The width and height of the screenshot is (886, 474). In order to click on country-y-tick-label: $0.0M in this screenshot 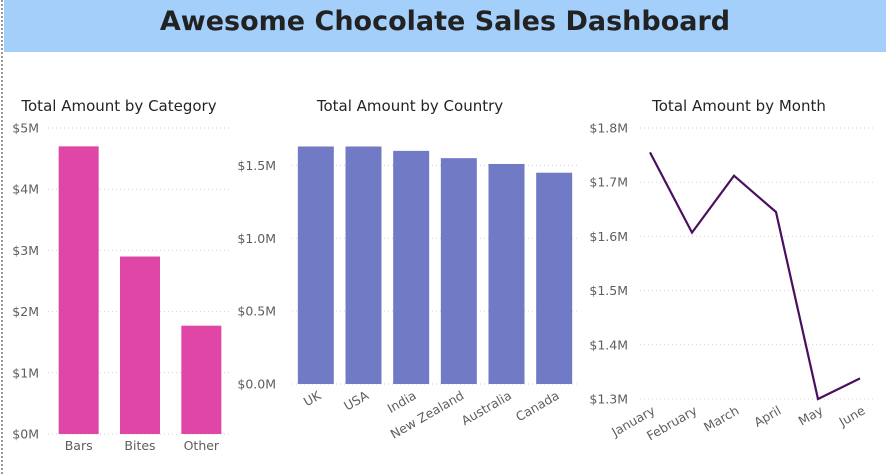, I will do `click(256, 384)`.